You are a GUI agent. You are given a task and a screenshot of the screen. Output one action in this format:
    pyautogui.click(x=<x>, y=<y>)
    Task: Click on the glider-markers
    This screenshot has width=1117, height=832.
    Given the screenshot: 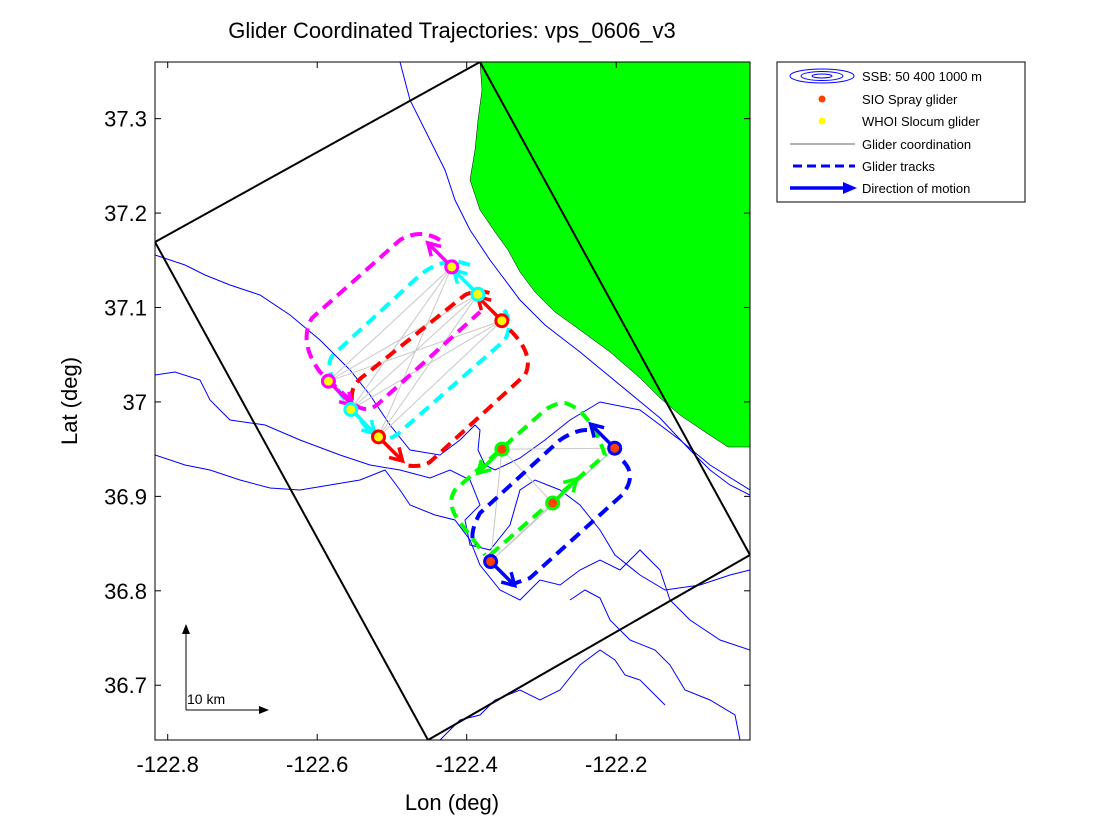 What is the action you would take?
    pyautogui.click(x=471, y=414)
    